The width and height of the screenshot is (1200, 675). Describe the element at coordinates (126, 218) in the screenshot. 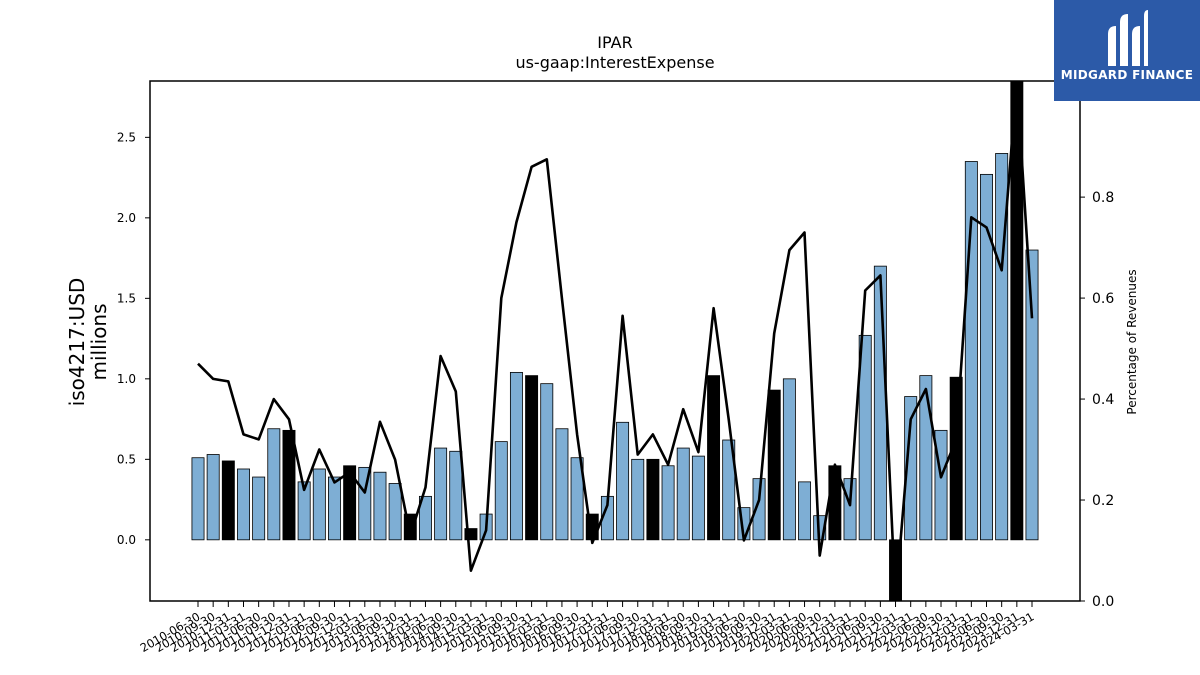

I see `y-tick-label: 2.0` at that location.